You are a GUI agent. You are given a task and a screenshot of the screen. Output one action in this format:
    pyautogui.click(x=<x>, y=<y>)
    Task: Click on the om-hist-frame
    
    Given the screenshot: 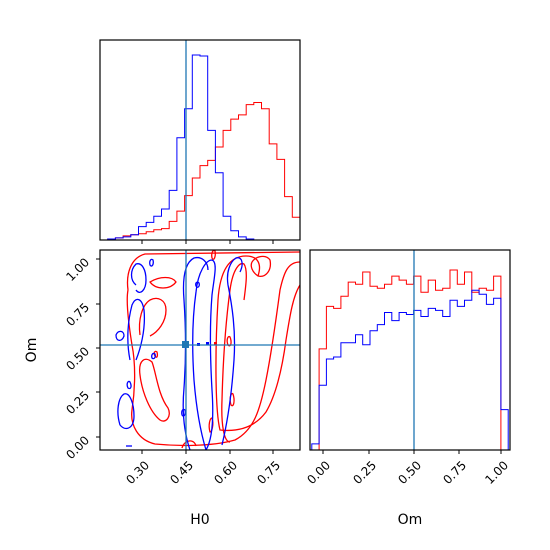 What is the action you would take?
    pyautogui.click(x=410, y=350)
    